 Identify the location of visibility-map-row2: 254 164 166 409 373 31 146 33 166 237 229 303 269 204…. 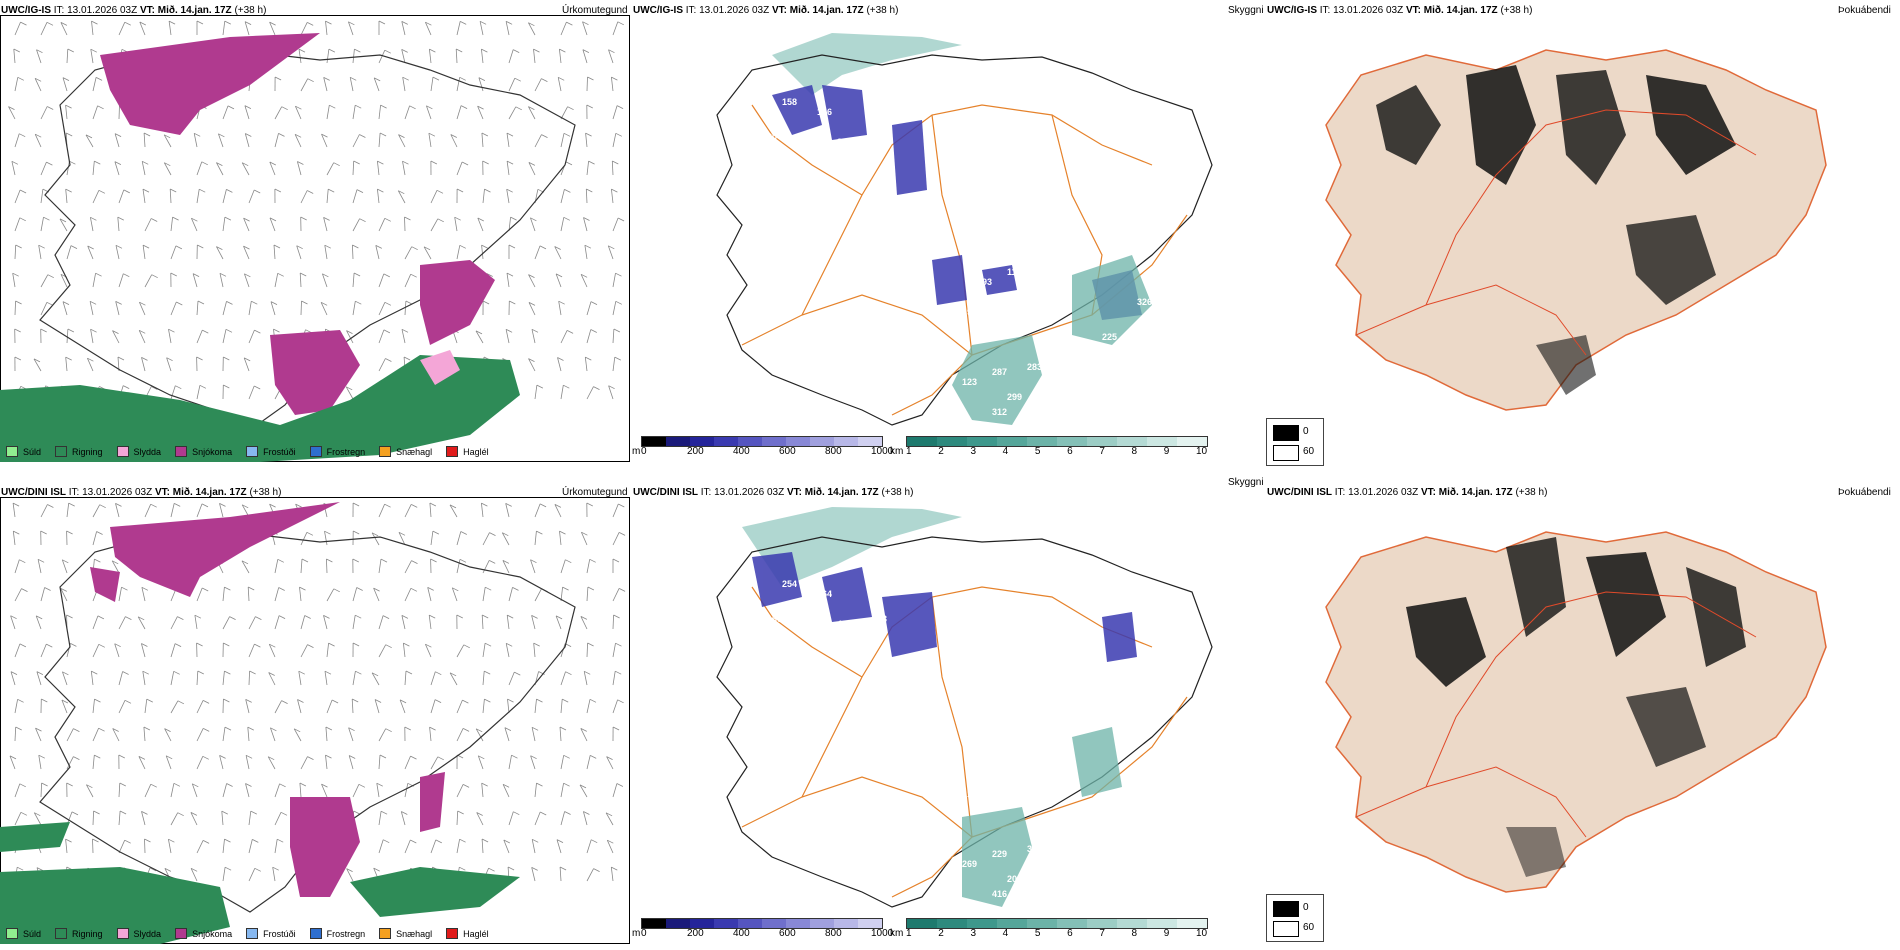
(964, 707).